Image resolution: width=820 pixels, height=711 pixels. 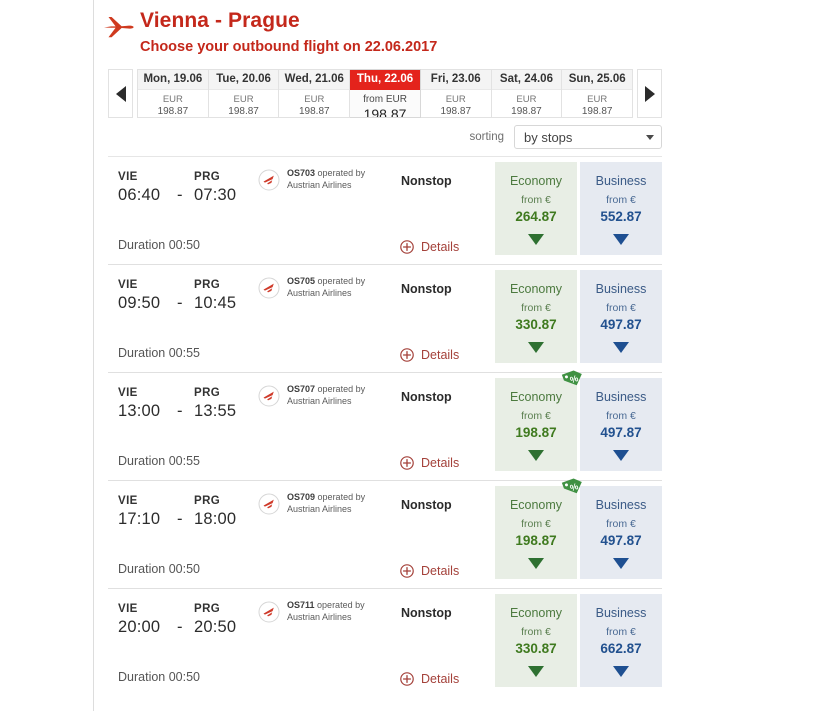 What do you see at coordinates (578, 316) in the screenshot?
I see `fare-options: Economy from € 330.87 Business from € 497.87` at bounding box center [578, 316].